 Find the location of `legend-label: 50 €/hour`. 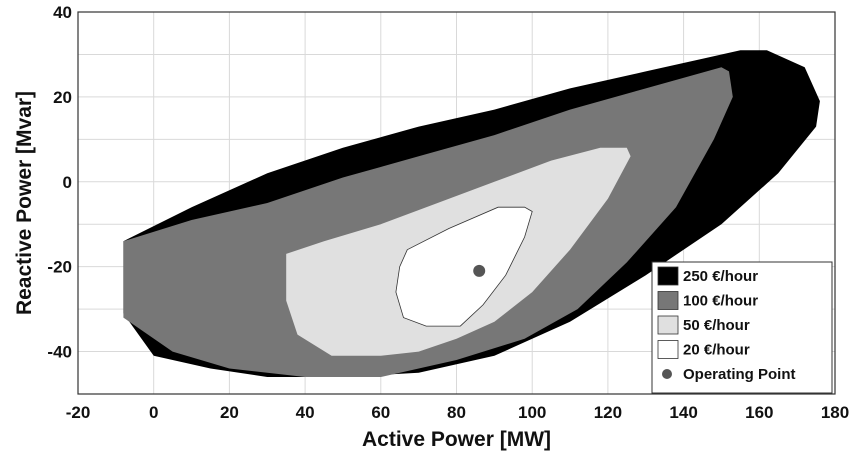

legend-label: 50 €/hour is located at coordinates (716, 325).